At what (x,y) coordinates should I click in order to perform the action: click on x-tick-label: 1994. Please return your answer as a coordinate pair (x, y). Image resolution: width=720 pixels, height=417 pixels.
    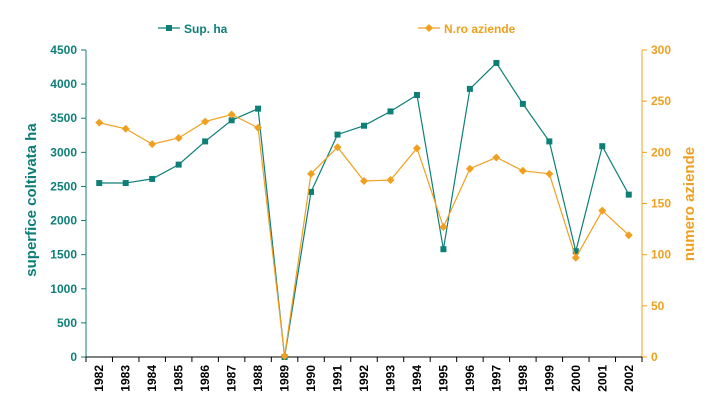
    Looking at the image, I should click on (417, 378).